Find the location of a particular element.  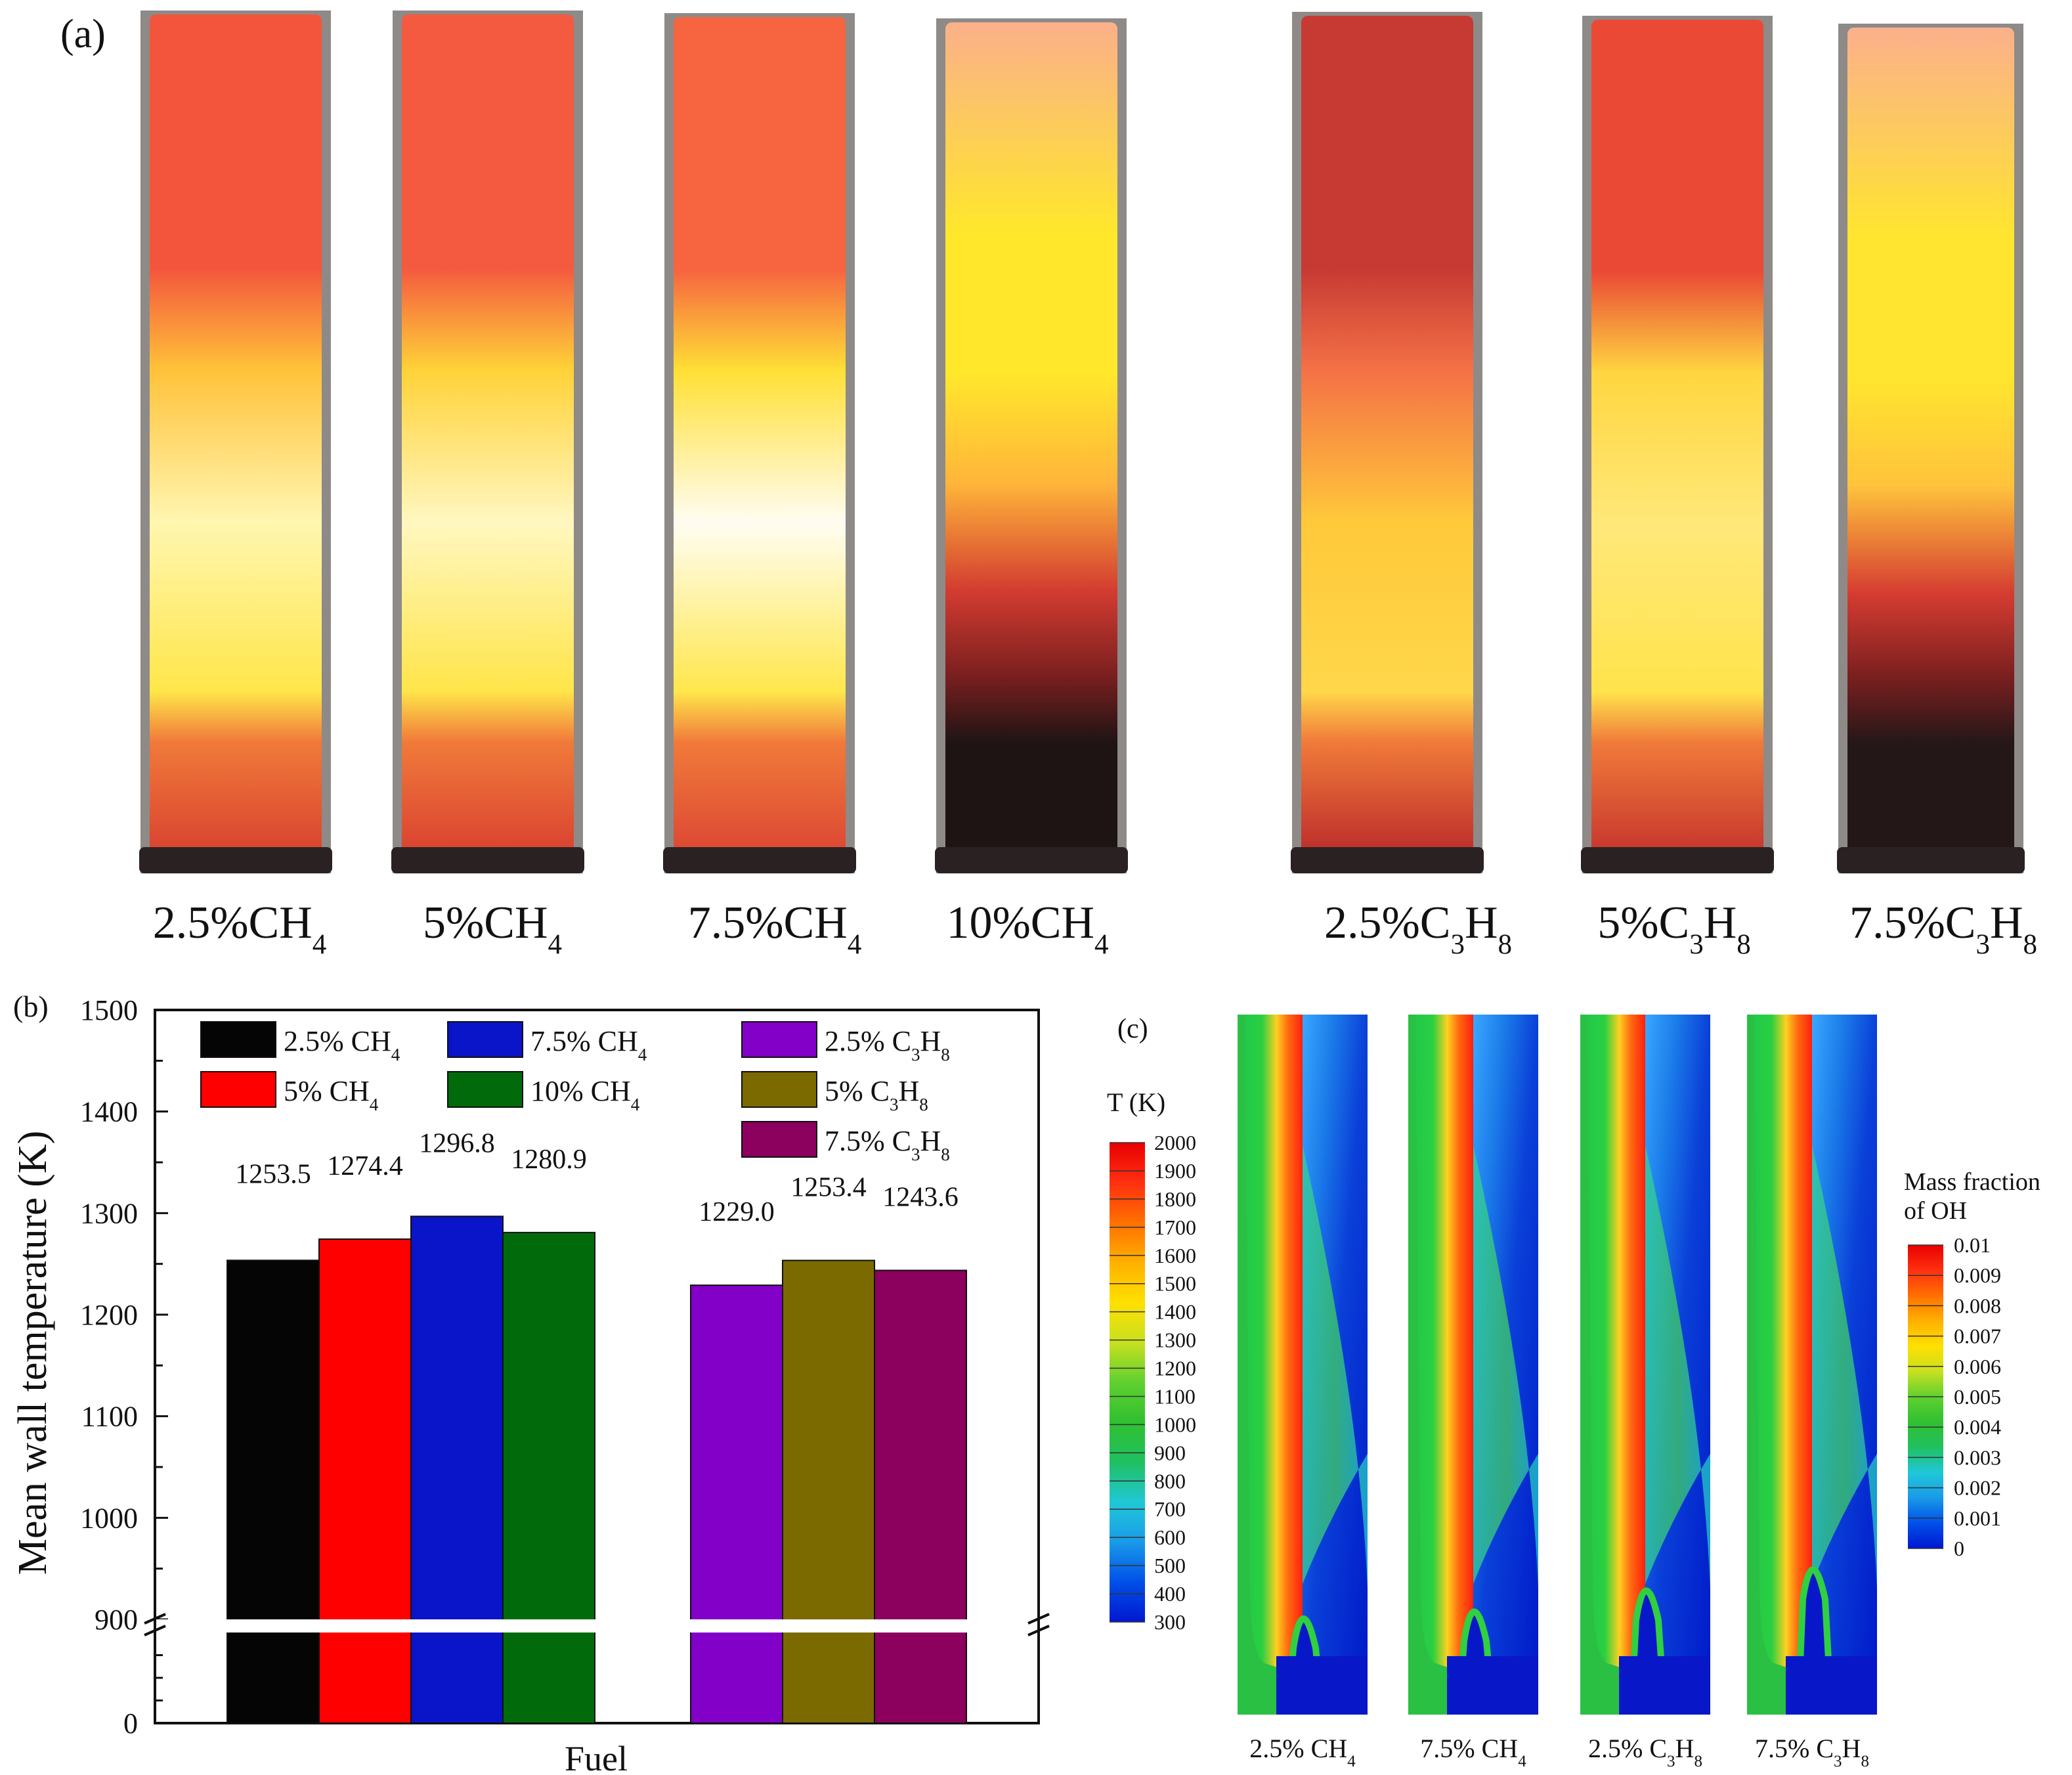

temperature-tick-label: 300 is located at coordinates (1170, 1622).